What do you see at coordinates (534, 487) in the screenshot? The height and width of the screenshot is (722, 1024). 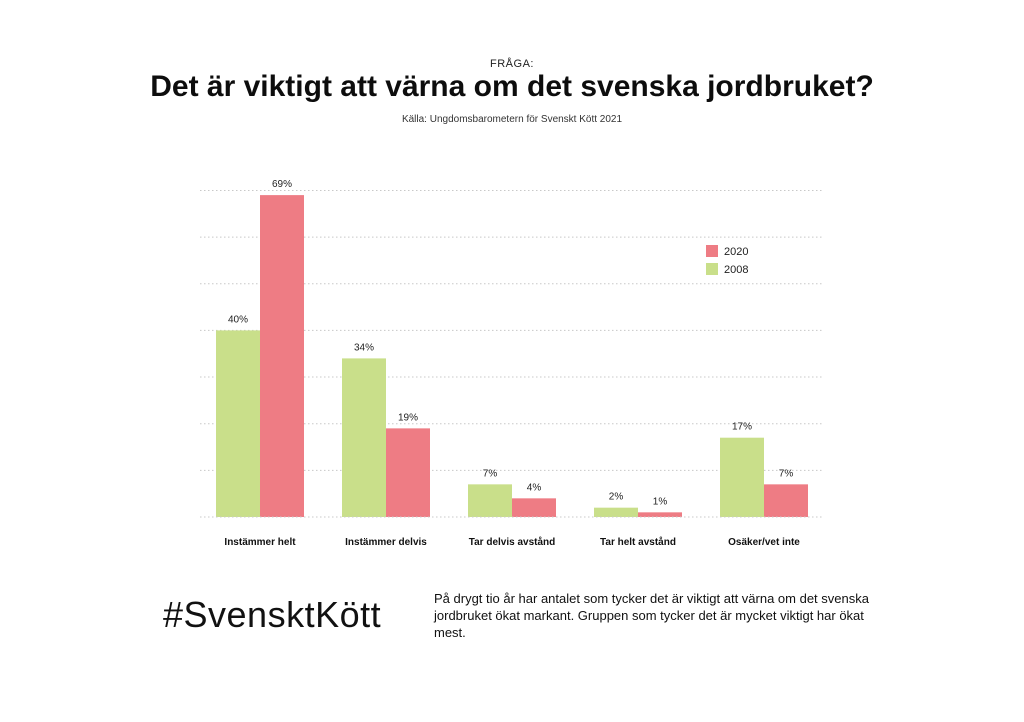 I see `data-label: 4%` at bounding box center [534, 487].